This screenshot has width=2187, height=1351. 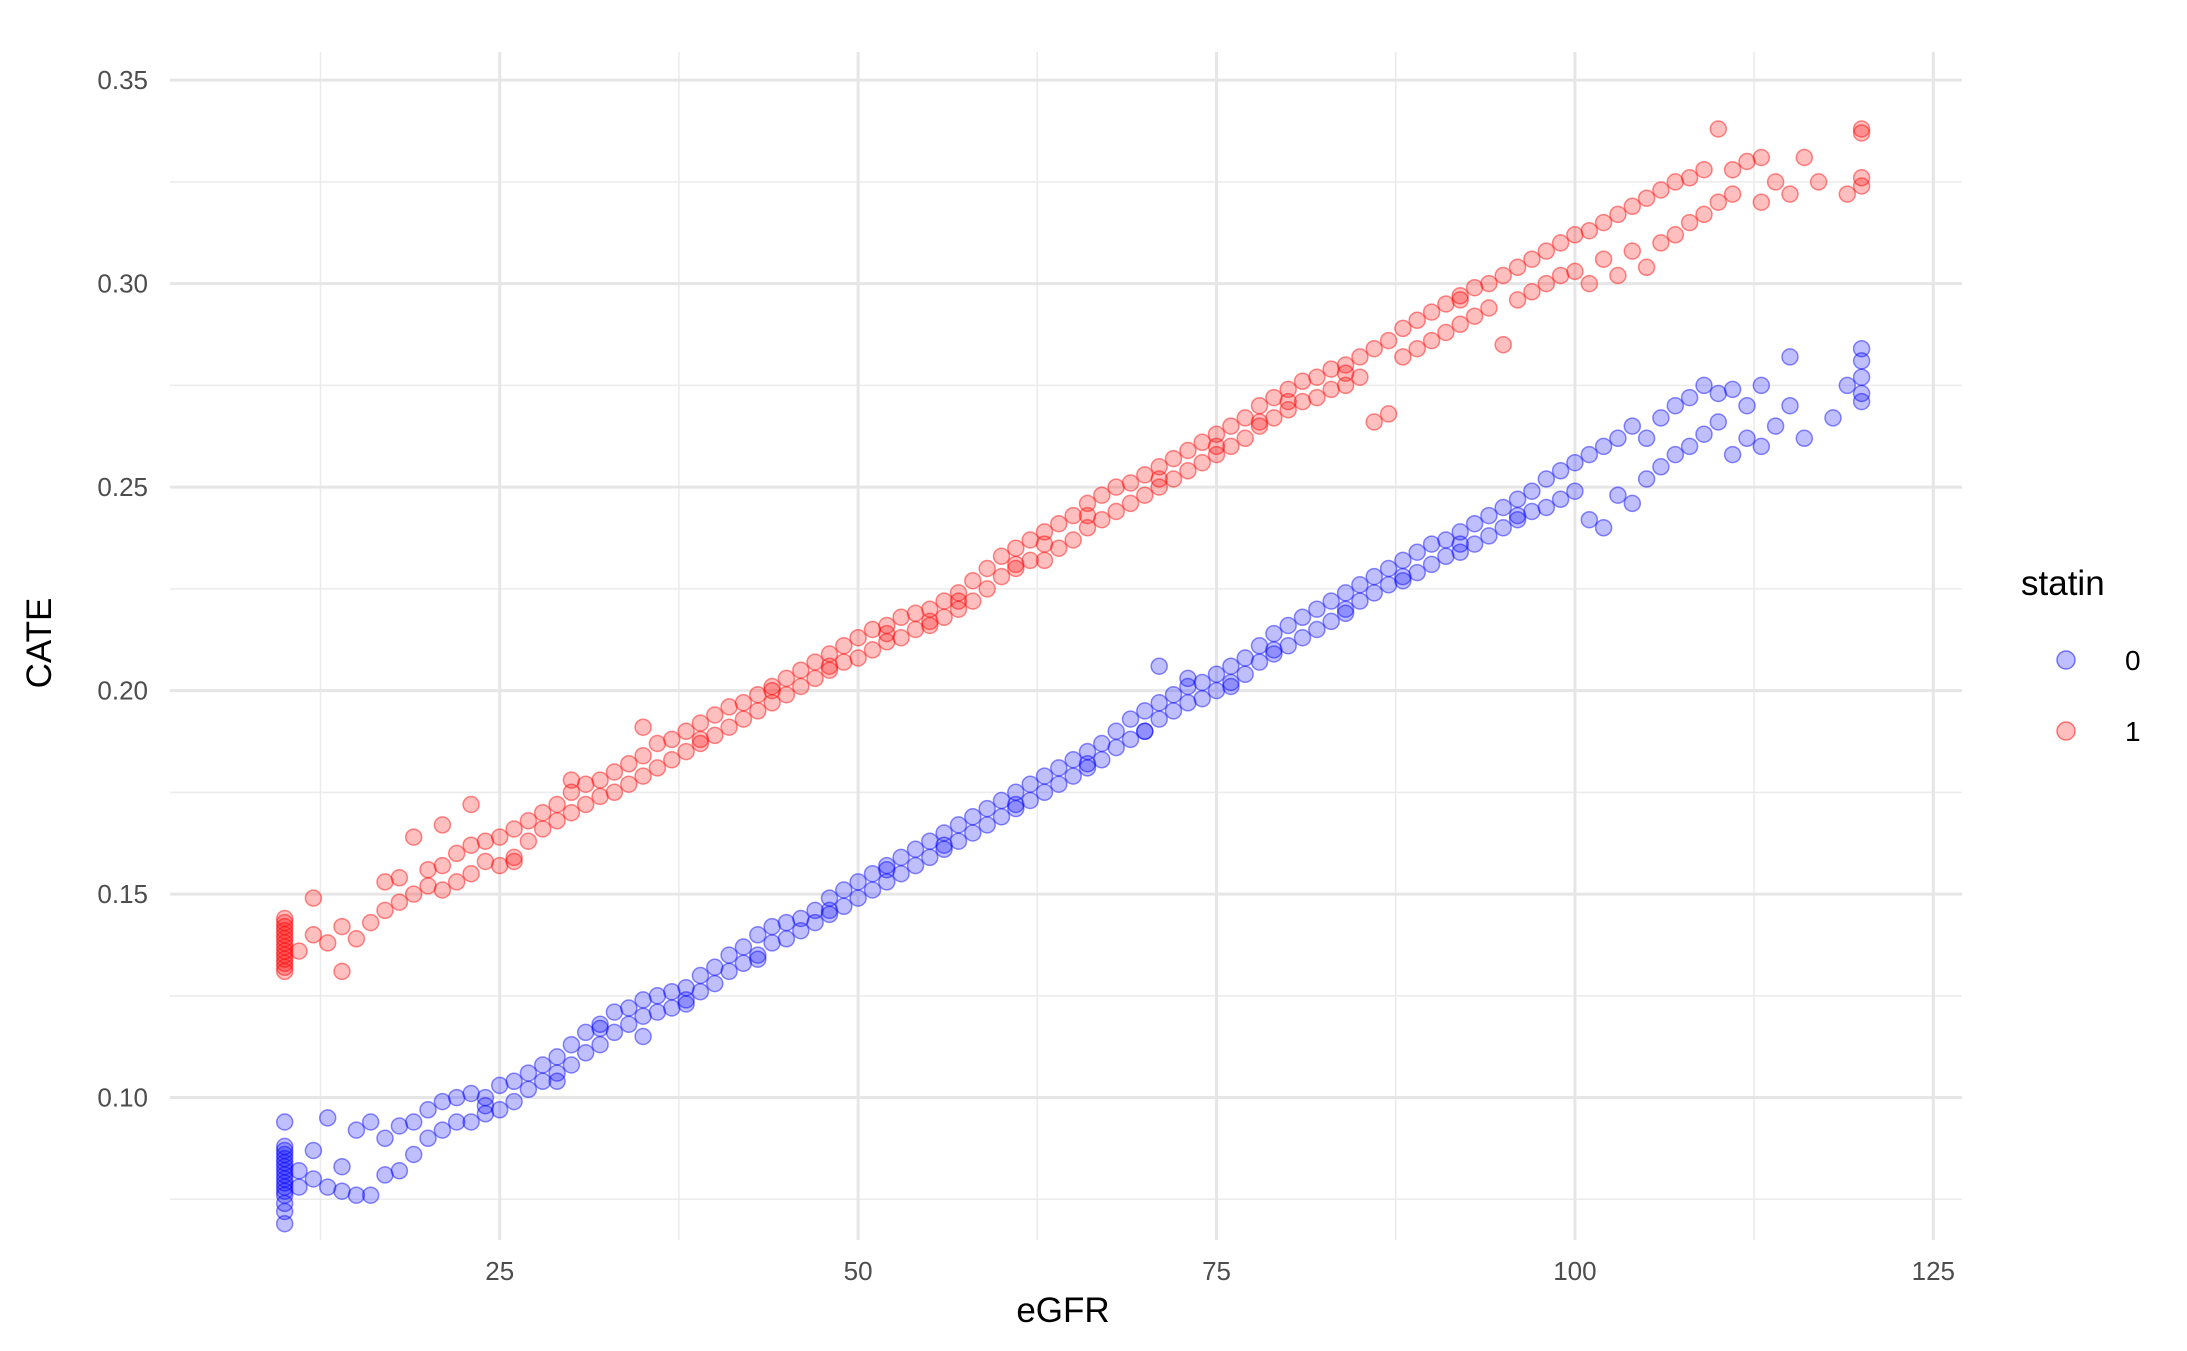 I want to click on y-tick-label: 0.15, so click(x=122, y=894).